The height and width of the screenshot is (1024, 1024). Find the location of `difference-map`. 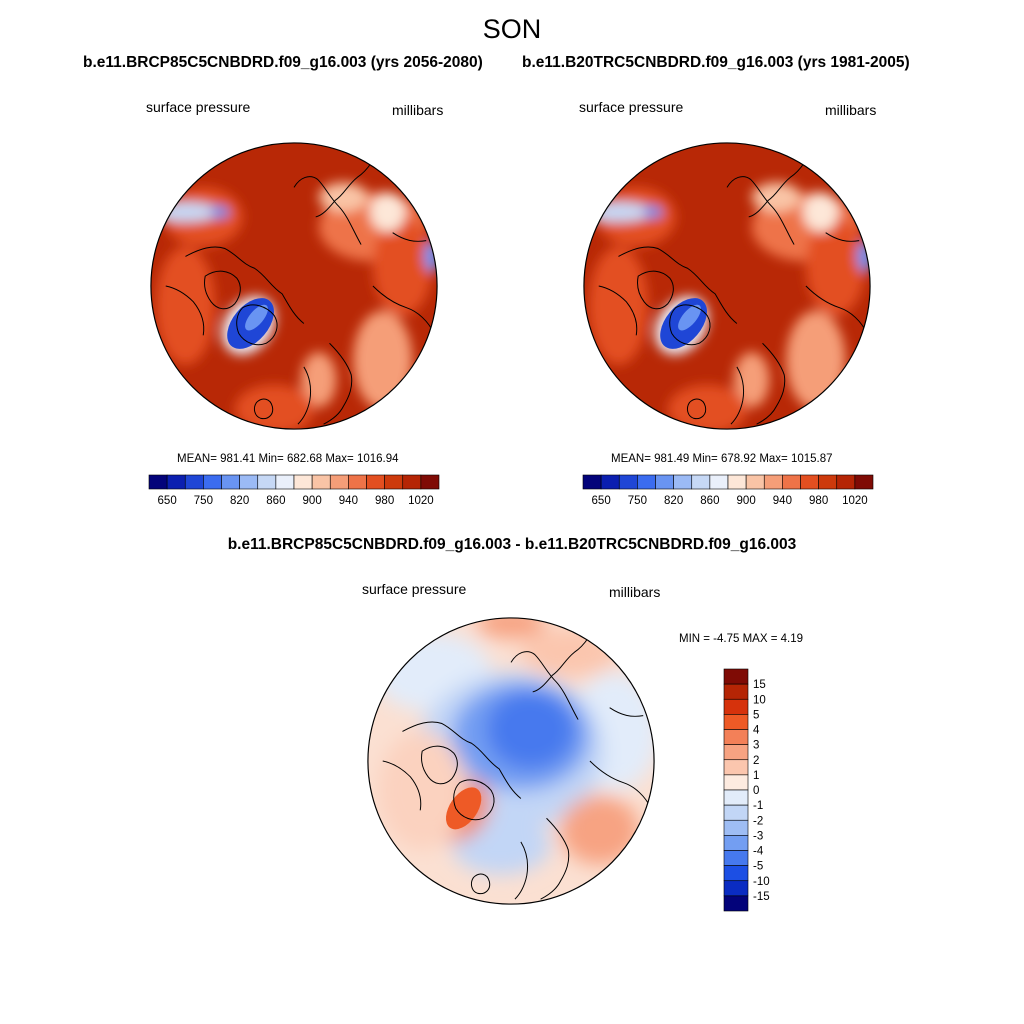

difference-map is located at coordinates (511, 761).